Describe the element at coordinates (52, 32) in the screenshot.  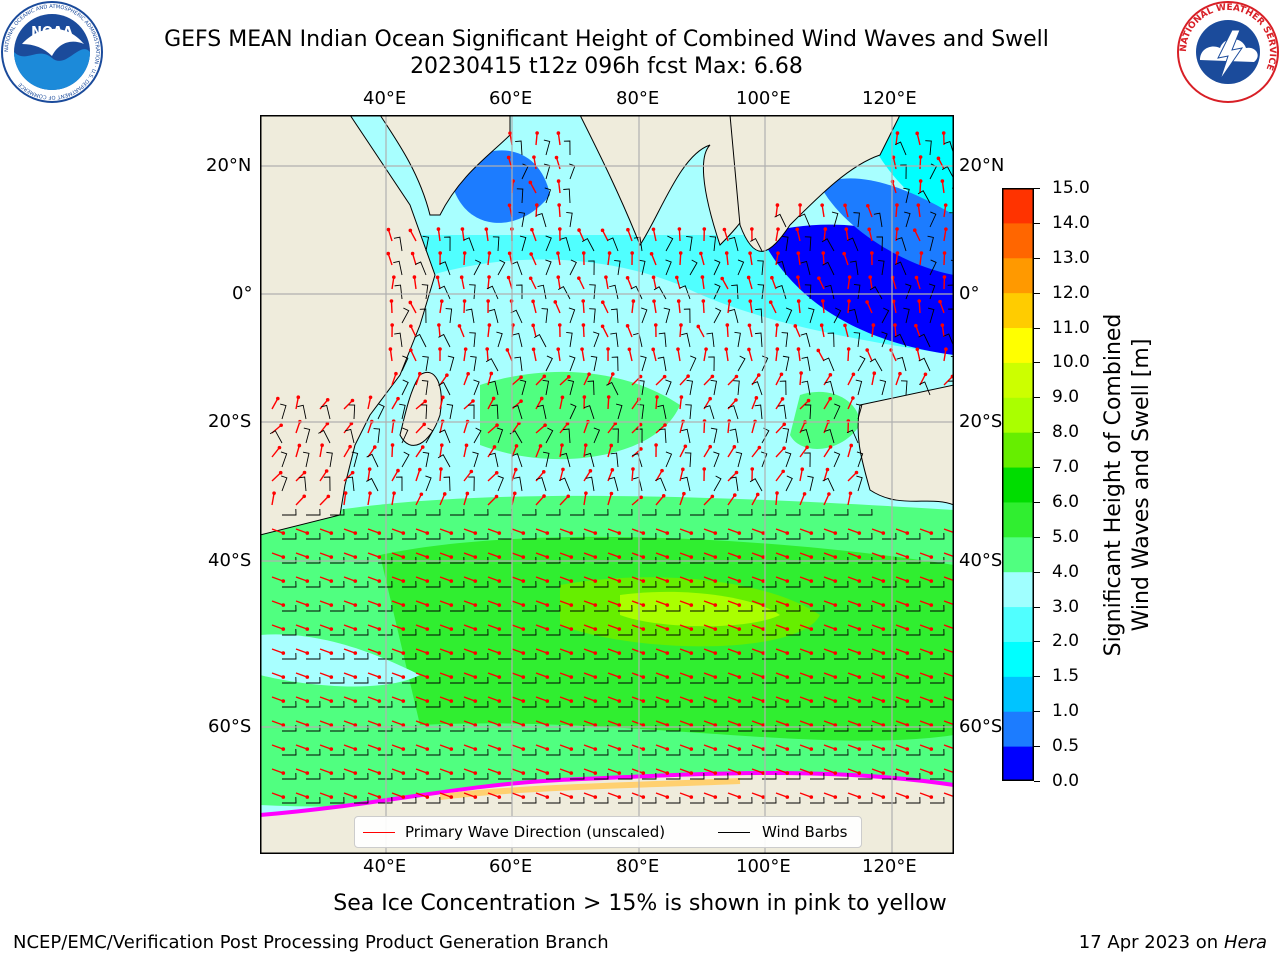
I see `noaa-logo-text: NOAA` at that location.